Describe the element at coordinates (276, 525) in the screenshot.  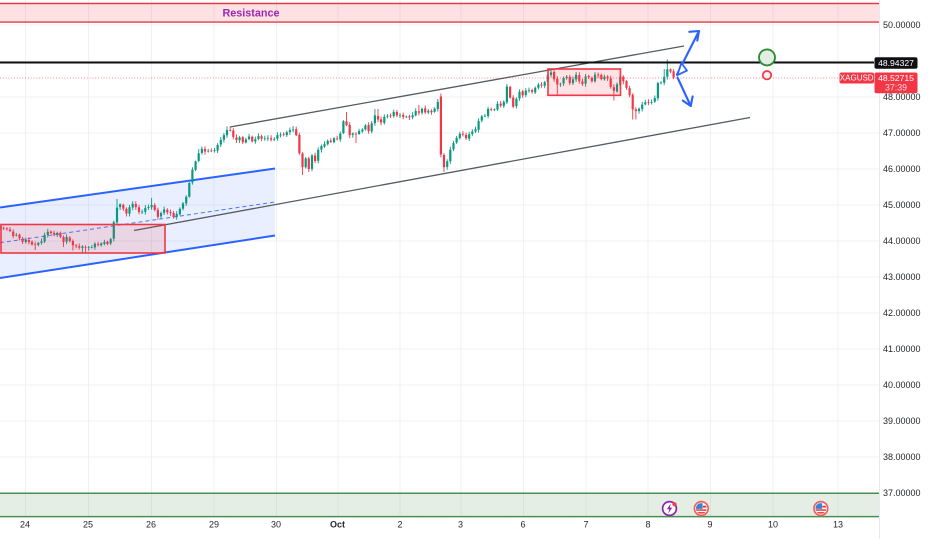
I see `svg-text: 30` at that location.